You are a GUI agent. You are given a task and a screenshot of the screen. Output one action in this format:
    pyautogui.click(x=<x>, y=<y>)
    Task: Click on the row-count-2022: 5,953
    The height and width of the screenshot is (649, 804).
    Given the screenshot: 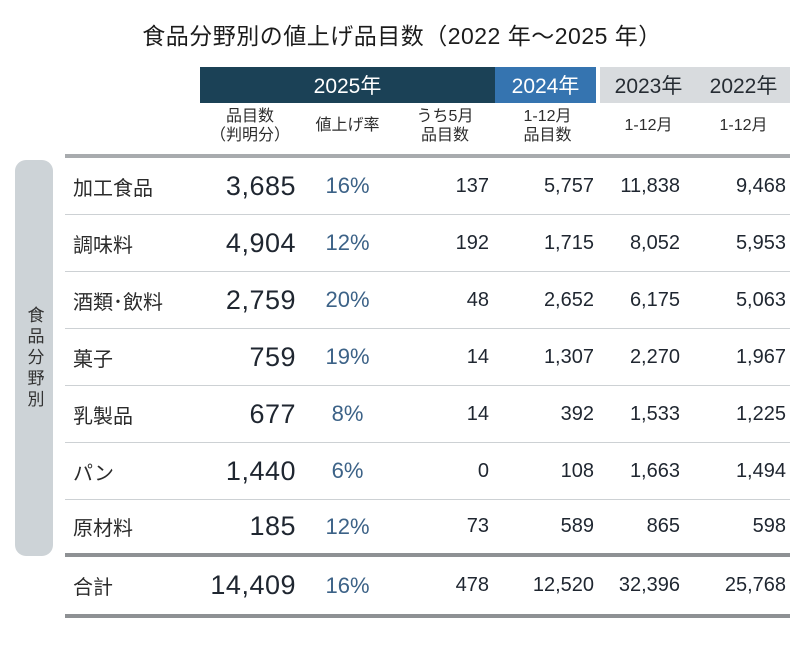 What is the action you would take?
    pyautogui.click(x=760, y=242)
    